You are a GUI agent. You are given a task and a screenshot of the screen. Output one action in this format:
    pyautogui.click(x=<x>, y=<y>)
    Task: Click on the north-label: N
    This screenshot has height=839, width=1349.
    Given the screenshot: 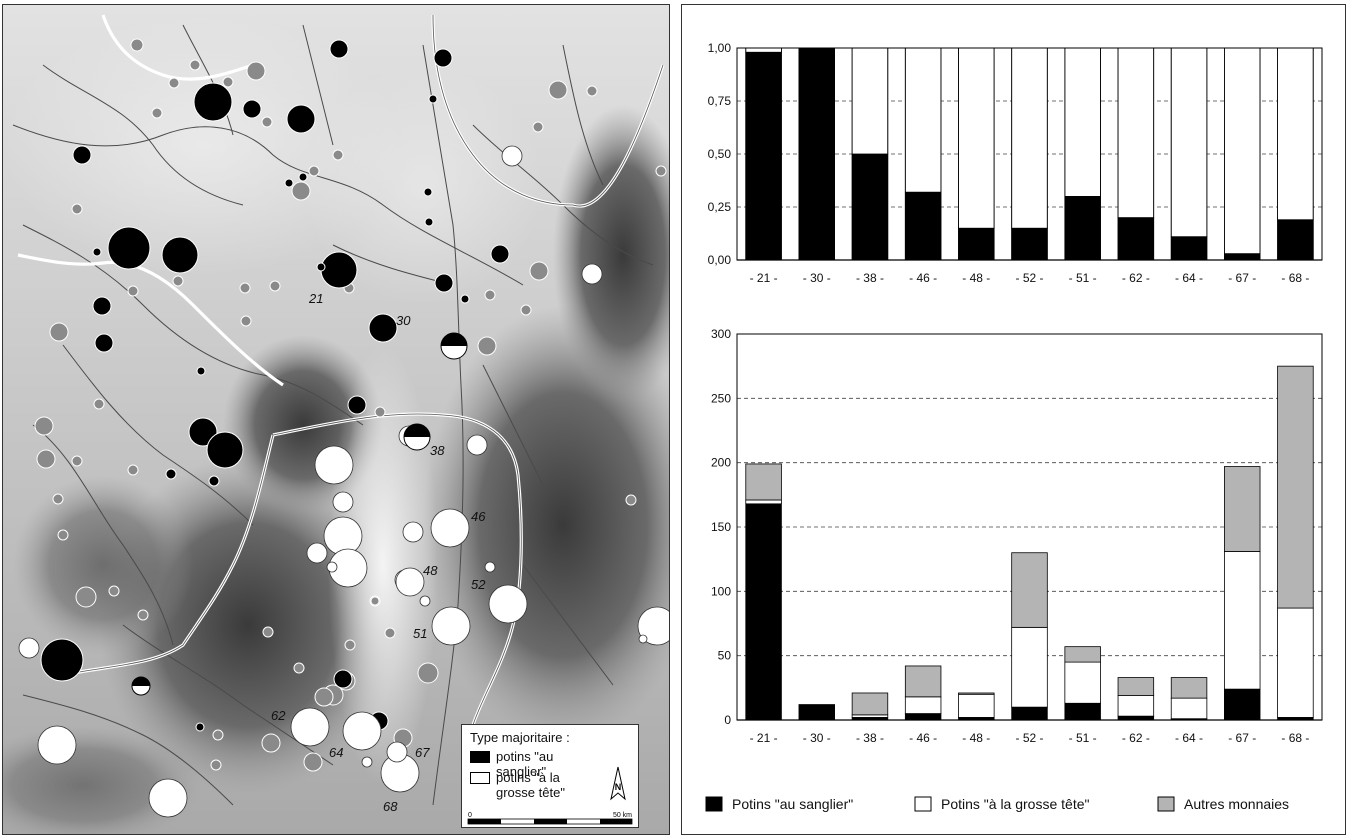 What is the action you would take?
    pyautogui.click(x=618, y=787)
    